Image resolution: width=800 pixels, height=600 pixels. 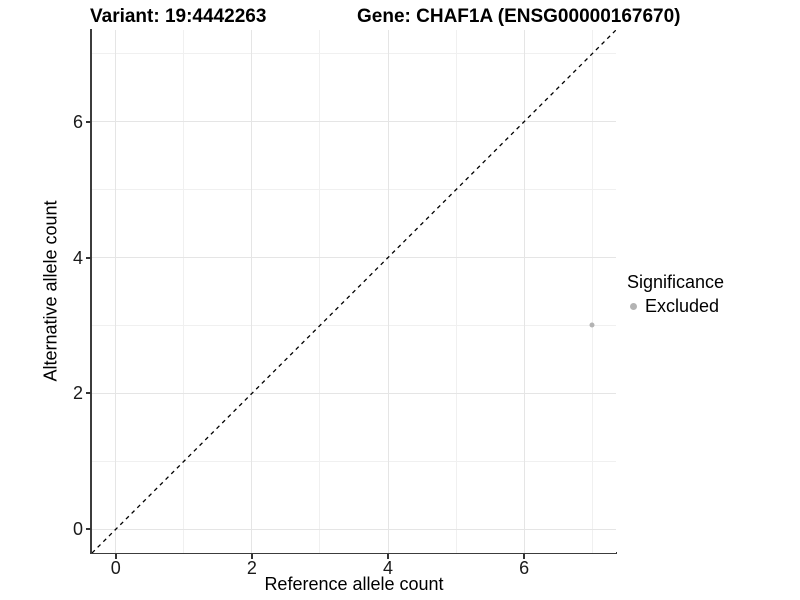 What do you see at coordinates (354, 584) in the screenshot?
I see `x-axis-label: Reference allele count` at bounding box center [354, 584].